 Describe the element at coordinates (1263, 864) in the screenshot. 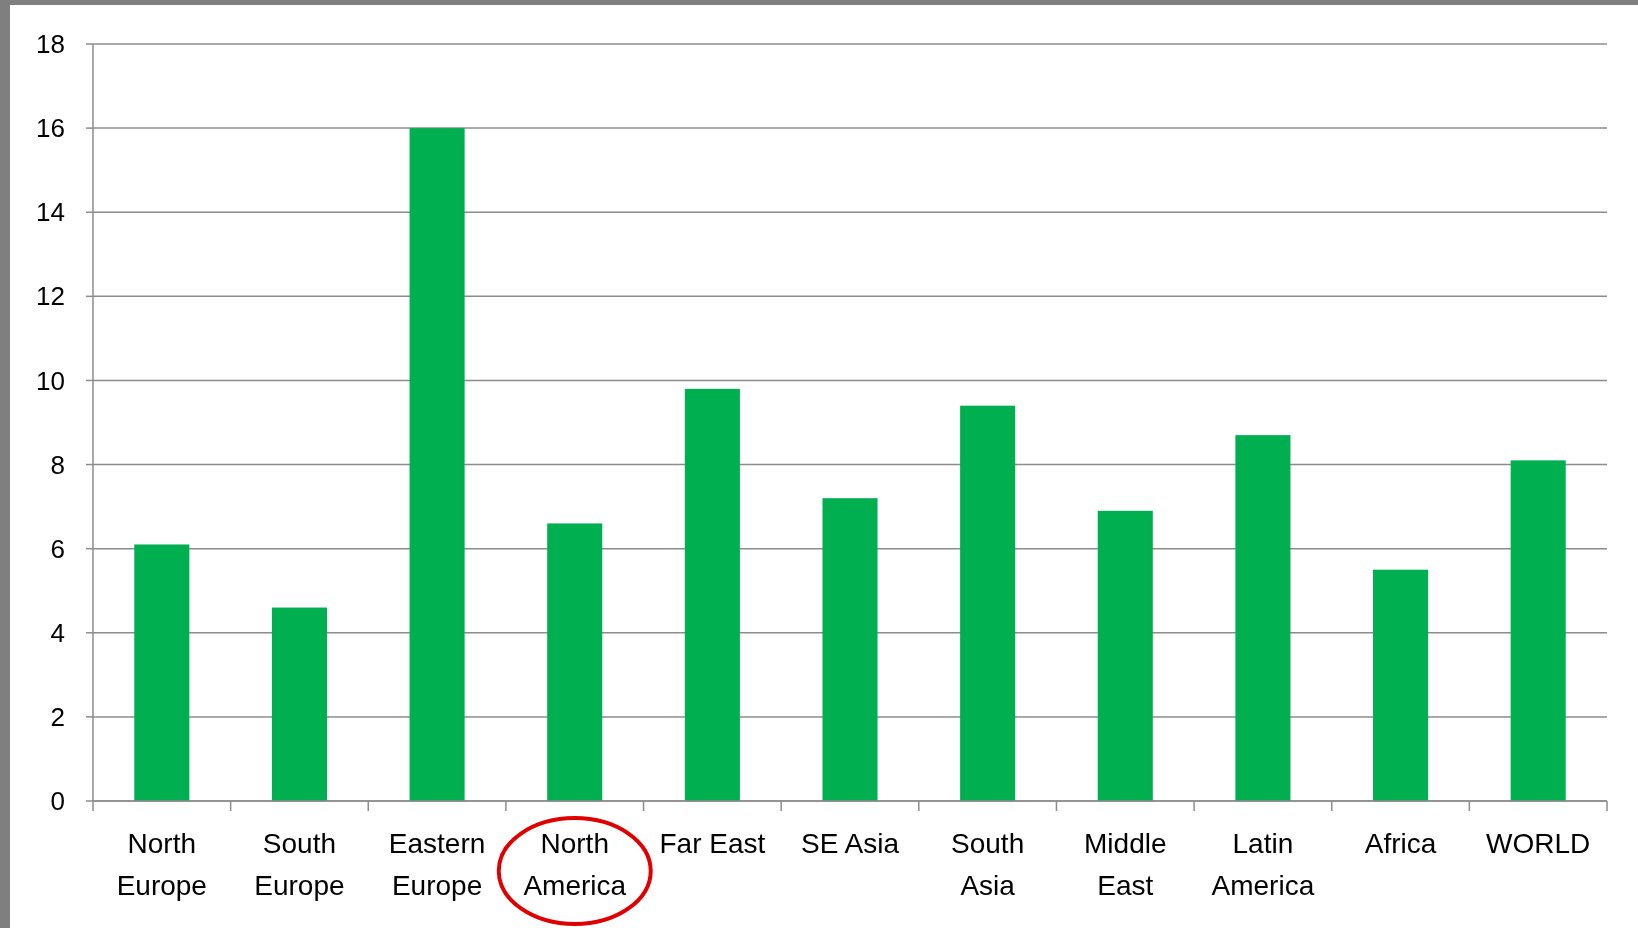

I see `x-tick-label: Latin America` at that location.